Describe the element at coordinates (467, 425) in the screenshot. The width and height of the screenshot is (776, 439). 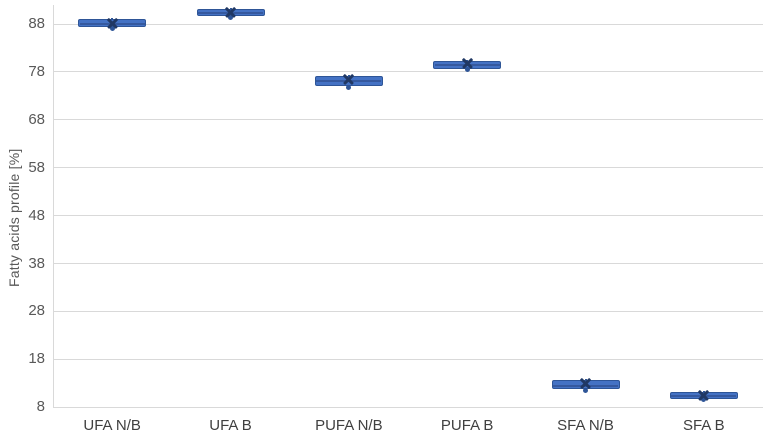
I see `x-category-label: PUFA B` at that location.